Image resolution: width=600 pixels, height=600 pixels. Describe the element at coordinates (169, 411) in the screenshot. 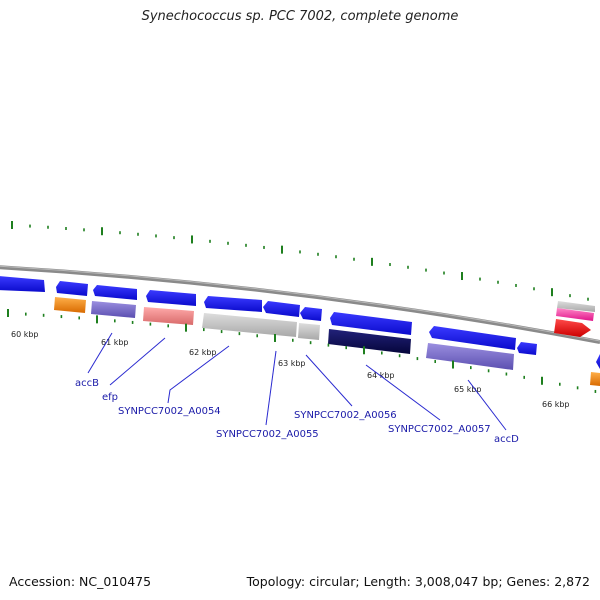

I see `gene-label-A0054: SYNPCC7002_A0054` at that location.